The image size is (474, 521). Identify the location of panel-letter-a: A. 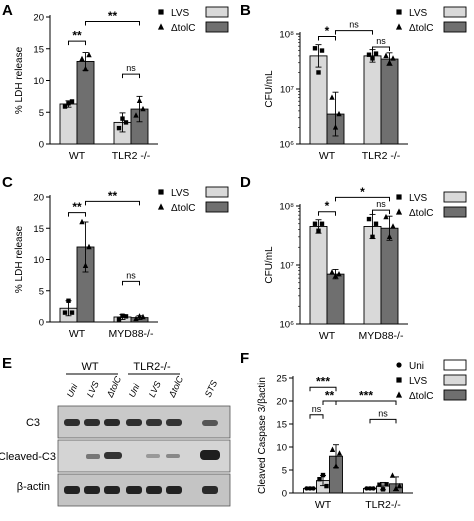
(7, 10).